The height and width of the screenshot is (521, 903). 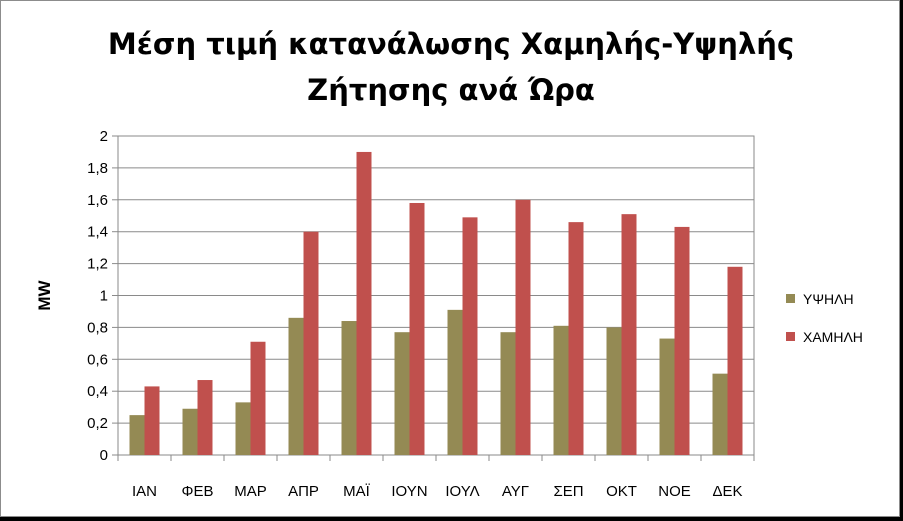 What do you see at coordinates (104, 136) in the screenshot?
I see `y-tick-label: 2` at bounding box center [104, 136].